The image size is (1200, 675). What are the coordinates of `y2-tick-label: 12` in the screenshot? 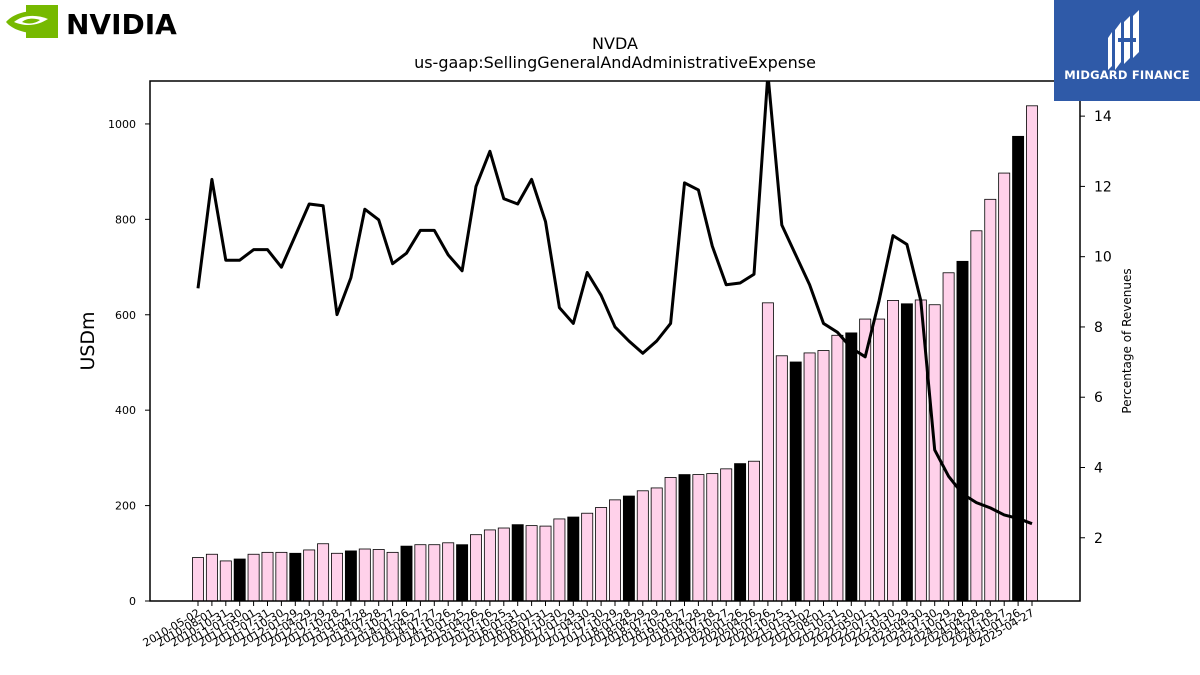 It's located at (1103, 187).